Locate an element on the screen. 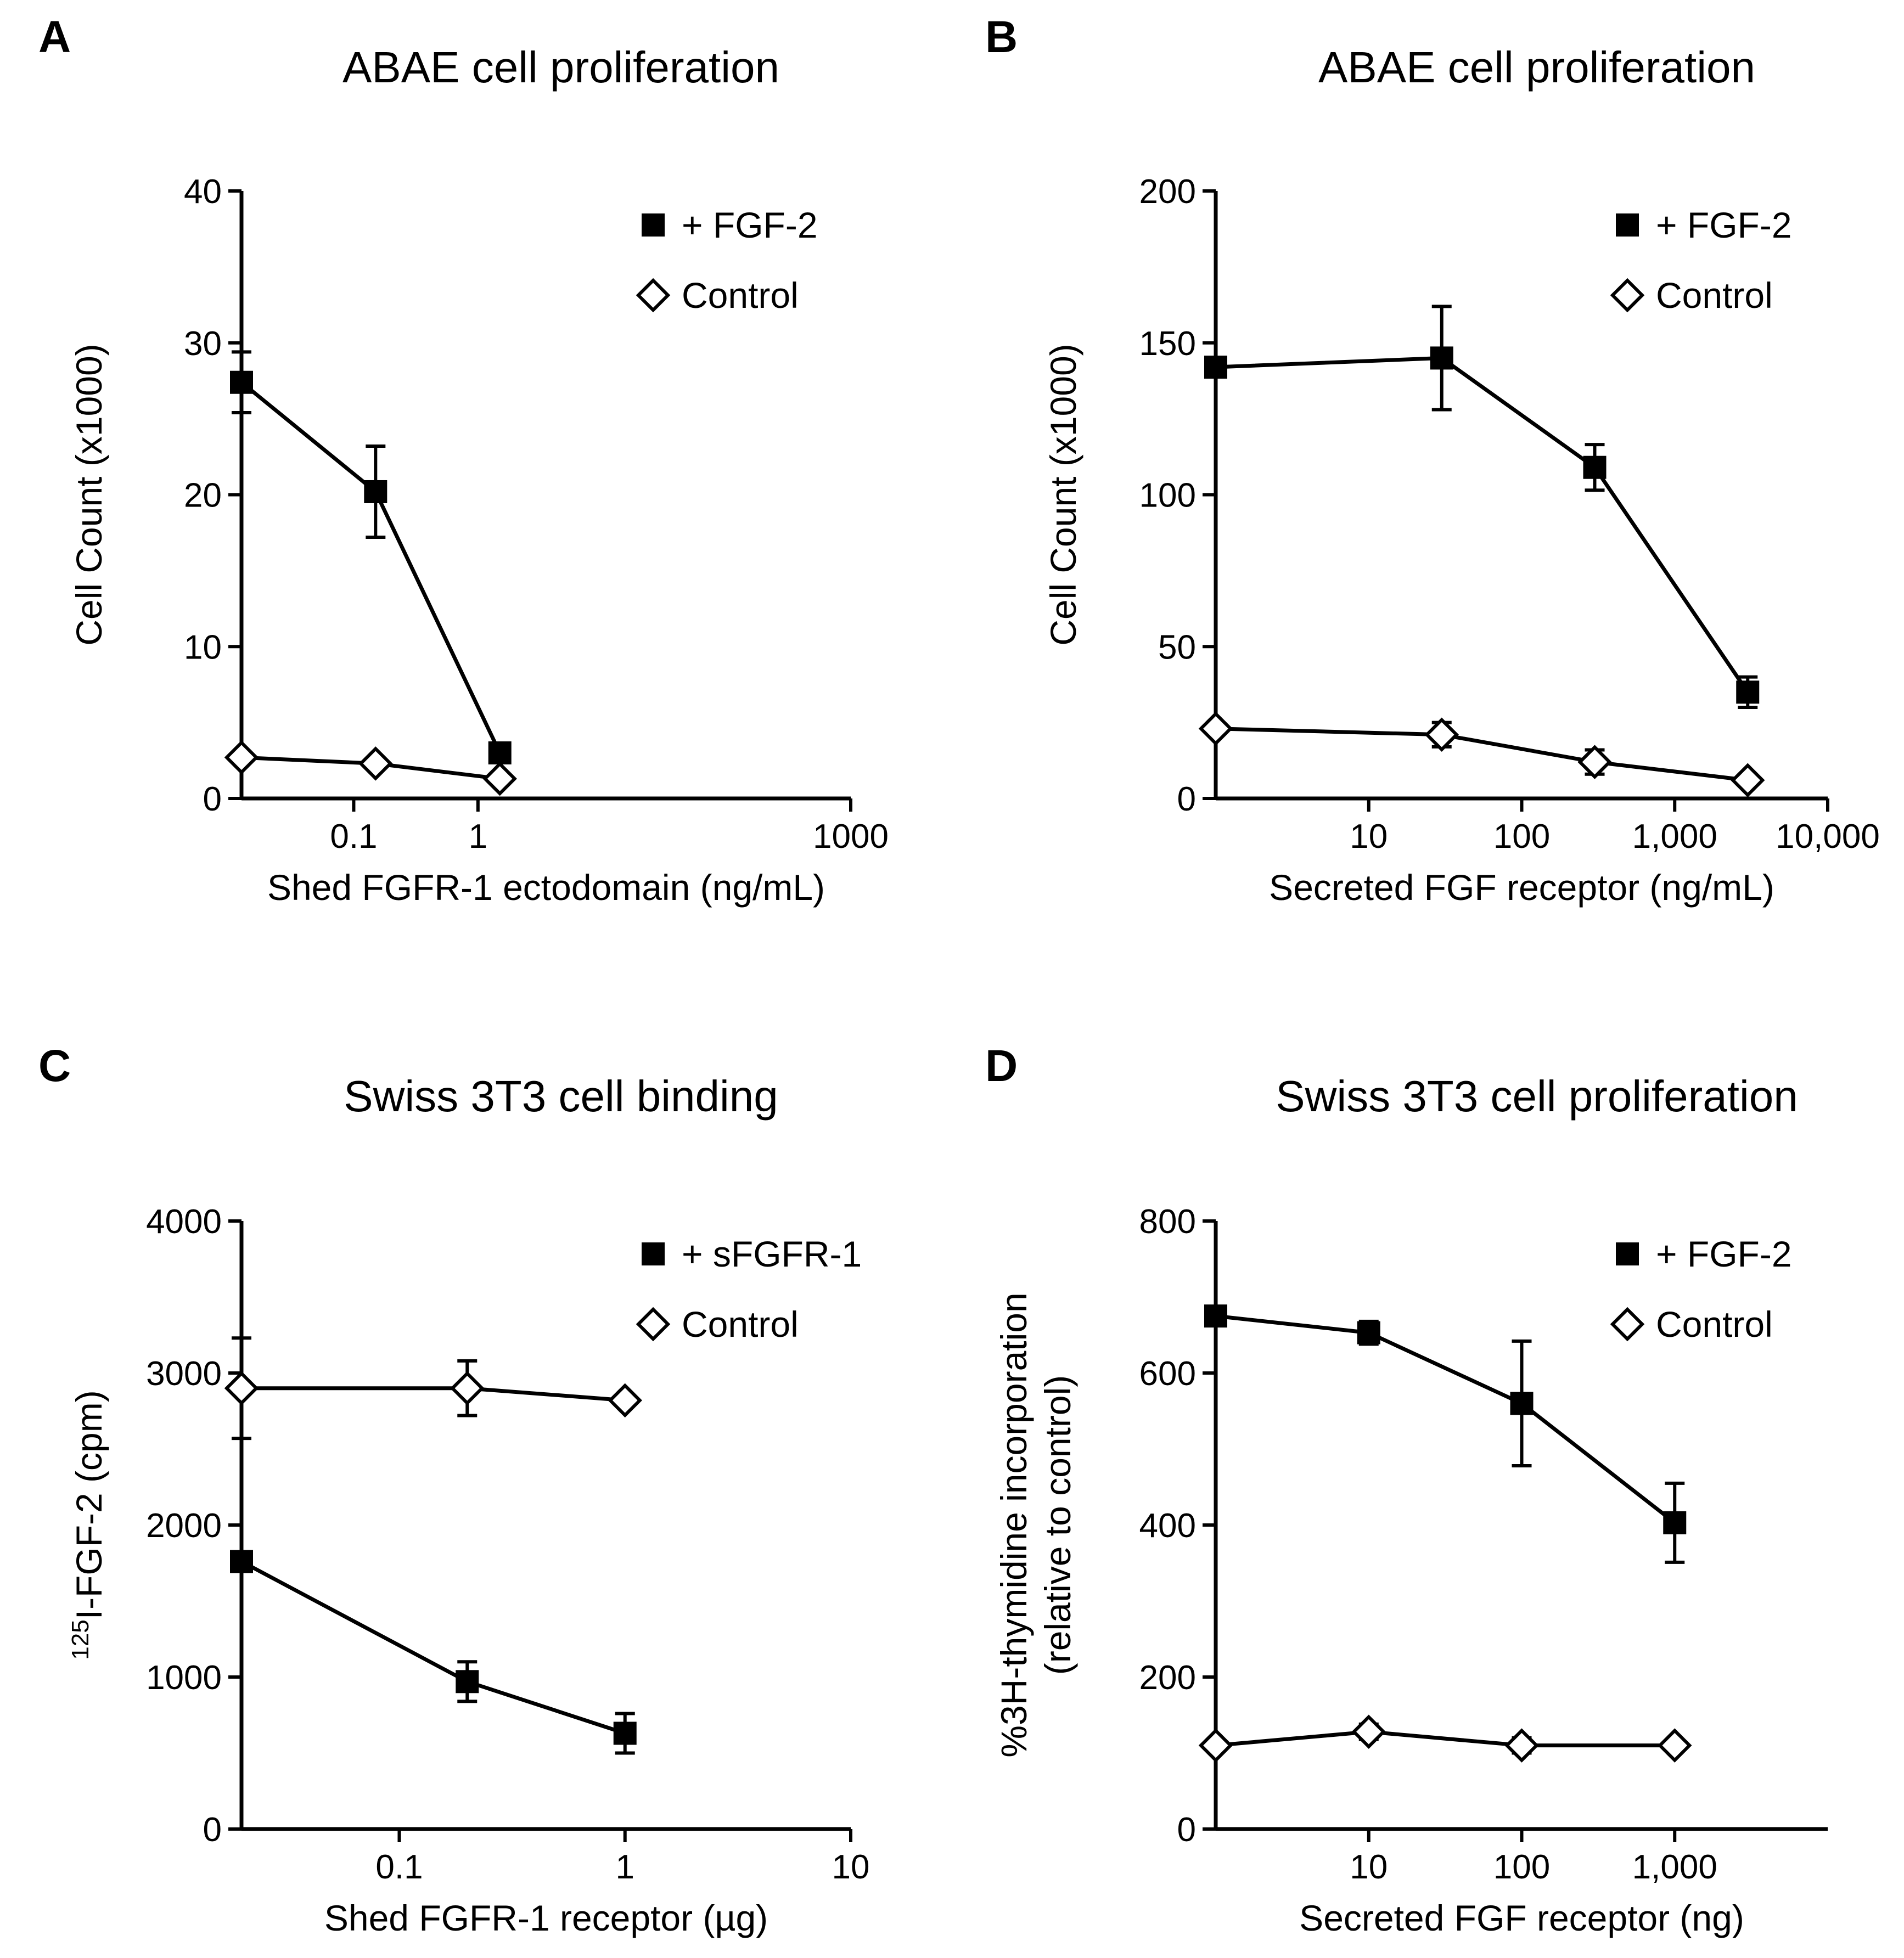  y-axis-label-main: I-FGF-2 (cpm) is located at coordinates (89, 1505).